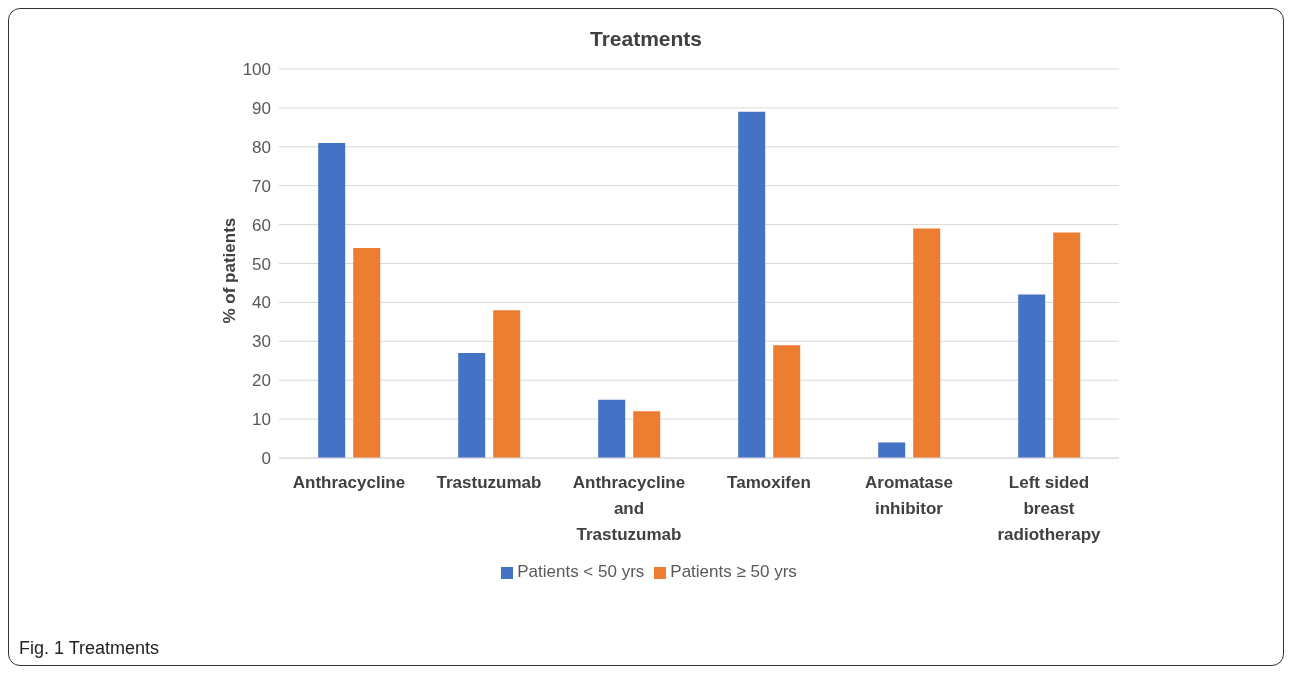 Image resolution: width=1292 pixels, height=674 pixels. What do you see at coordinates (581, 571) in the screenshot?
I see `legend-label: Patients < 50 yrs` at bounding box center [581, 571].